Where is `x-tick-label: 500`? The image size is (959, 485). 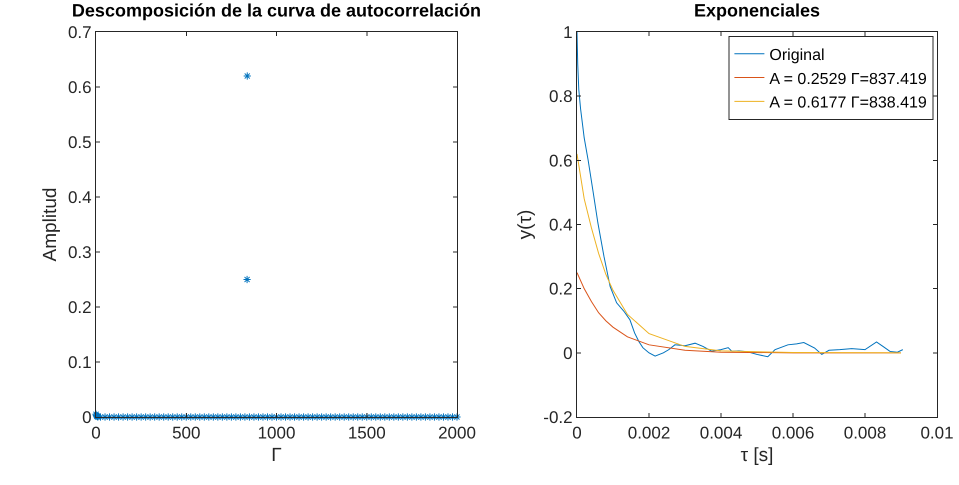 x-tick-label: 500 is located at coordinates (186, 432).